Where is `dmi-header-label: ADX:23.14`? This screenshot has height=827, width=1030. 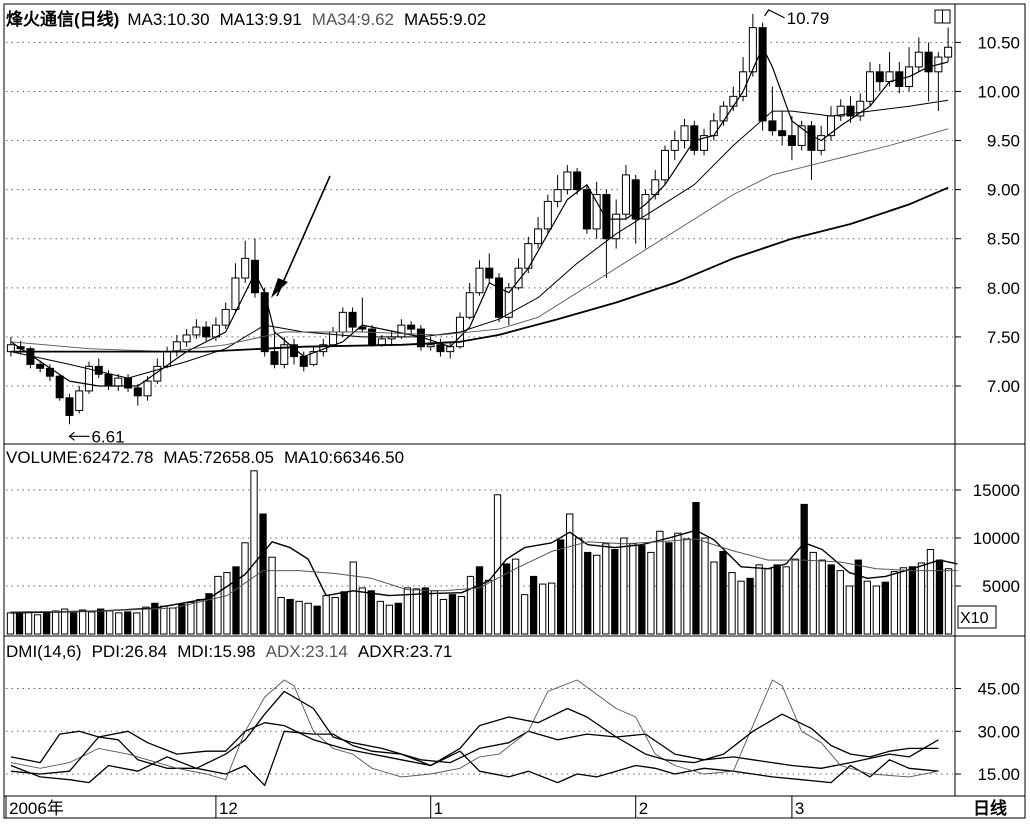
dmi-header-label: ADX:23.14 is located at coordinates (307, 651).